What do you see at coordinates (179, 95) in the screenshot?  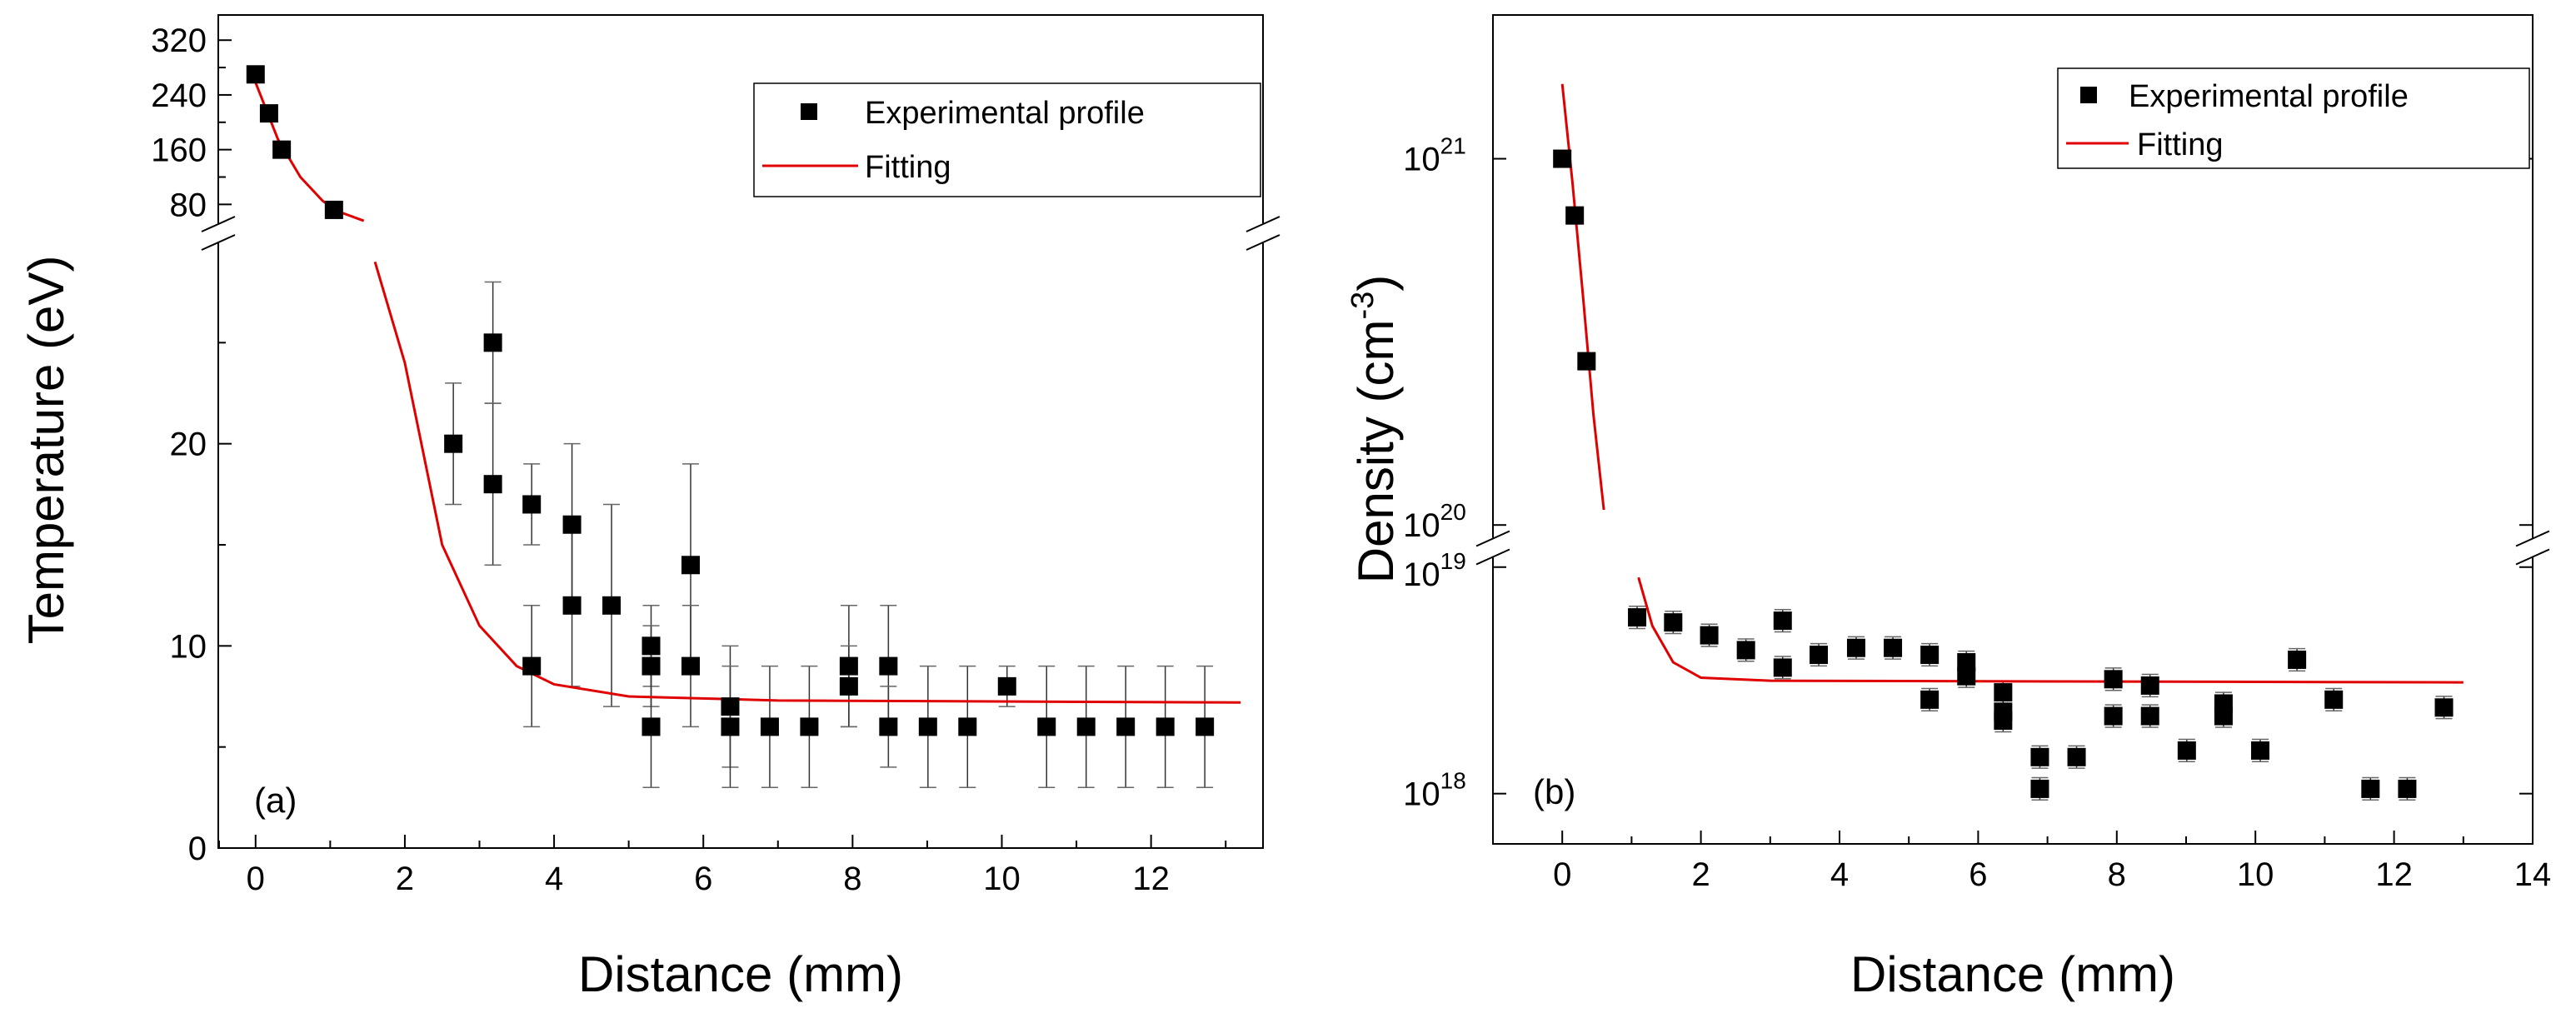 I see `y-tick-label-a: 240` at bounding box center [179, 95].